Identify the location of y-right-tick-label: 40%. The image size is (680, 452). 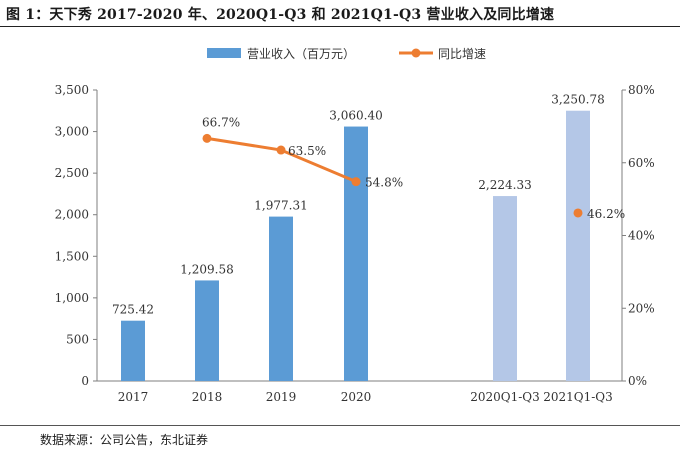
(641, 236).